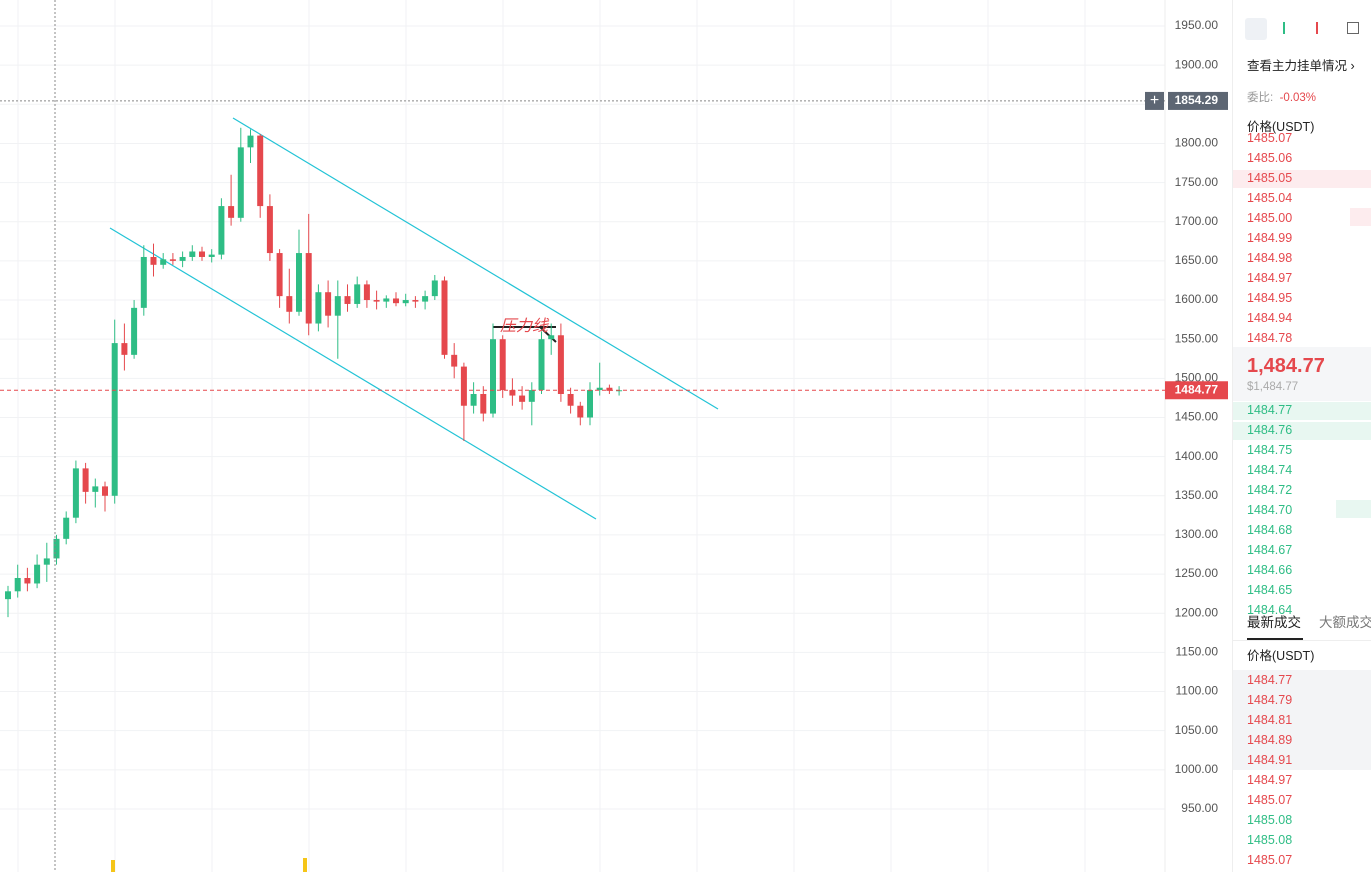 The width and height of the screenshot is (1371, 872). Describe the element at coordinates (1270, 490) in the screenshot. I see `bid-price: 1484.72` at that location.